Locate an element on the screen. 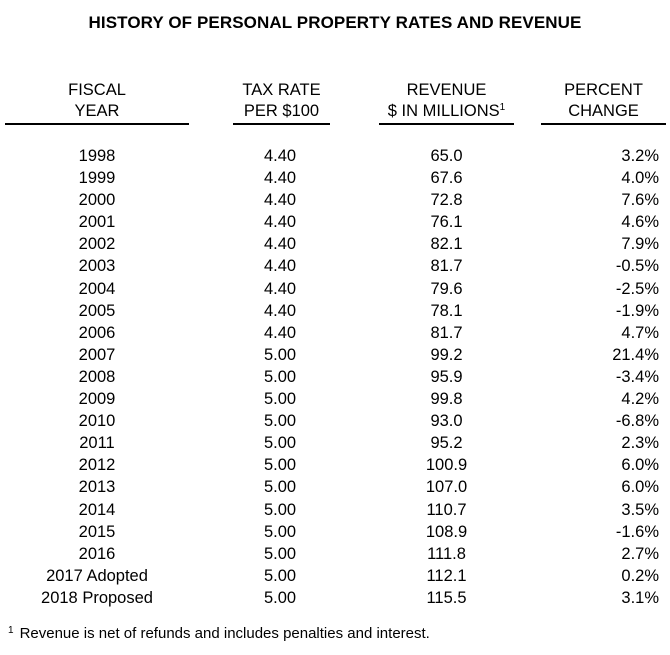  cell-revenue: 107.0 is located at coordinates (446, 487).